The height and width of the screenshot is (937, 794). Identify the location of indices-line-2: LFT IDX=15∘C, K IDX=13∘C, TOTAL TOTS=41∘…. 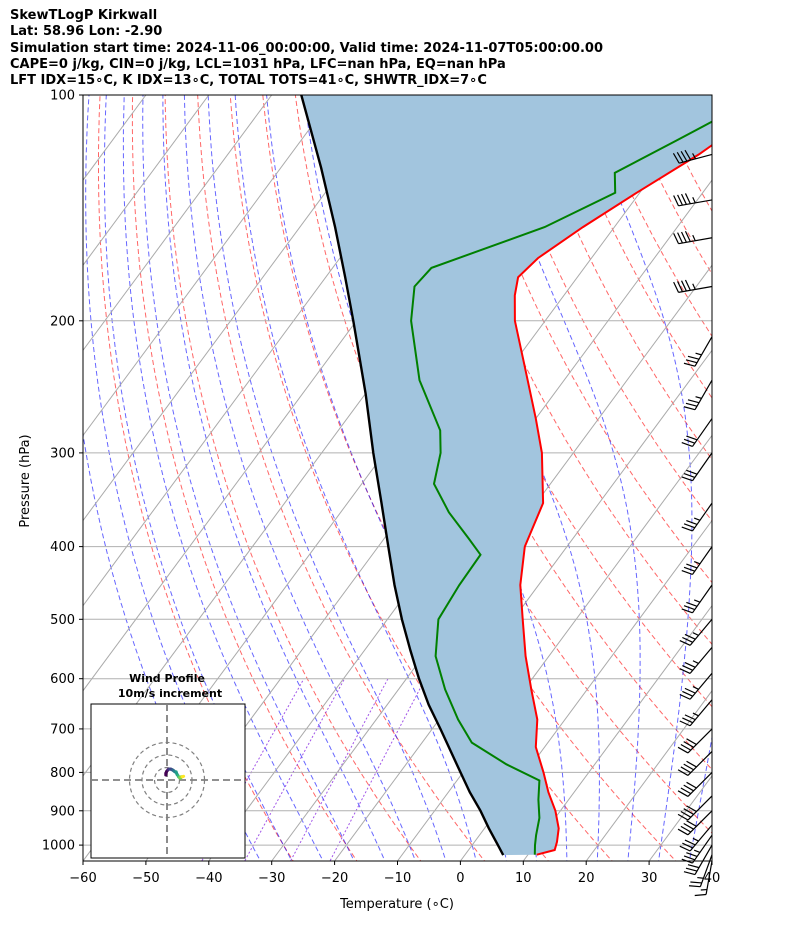
(248, 81).